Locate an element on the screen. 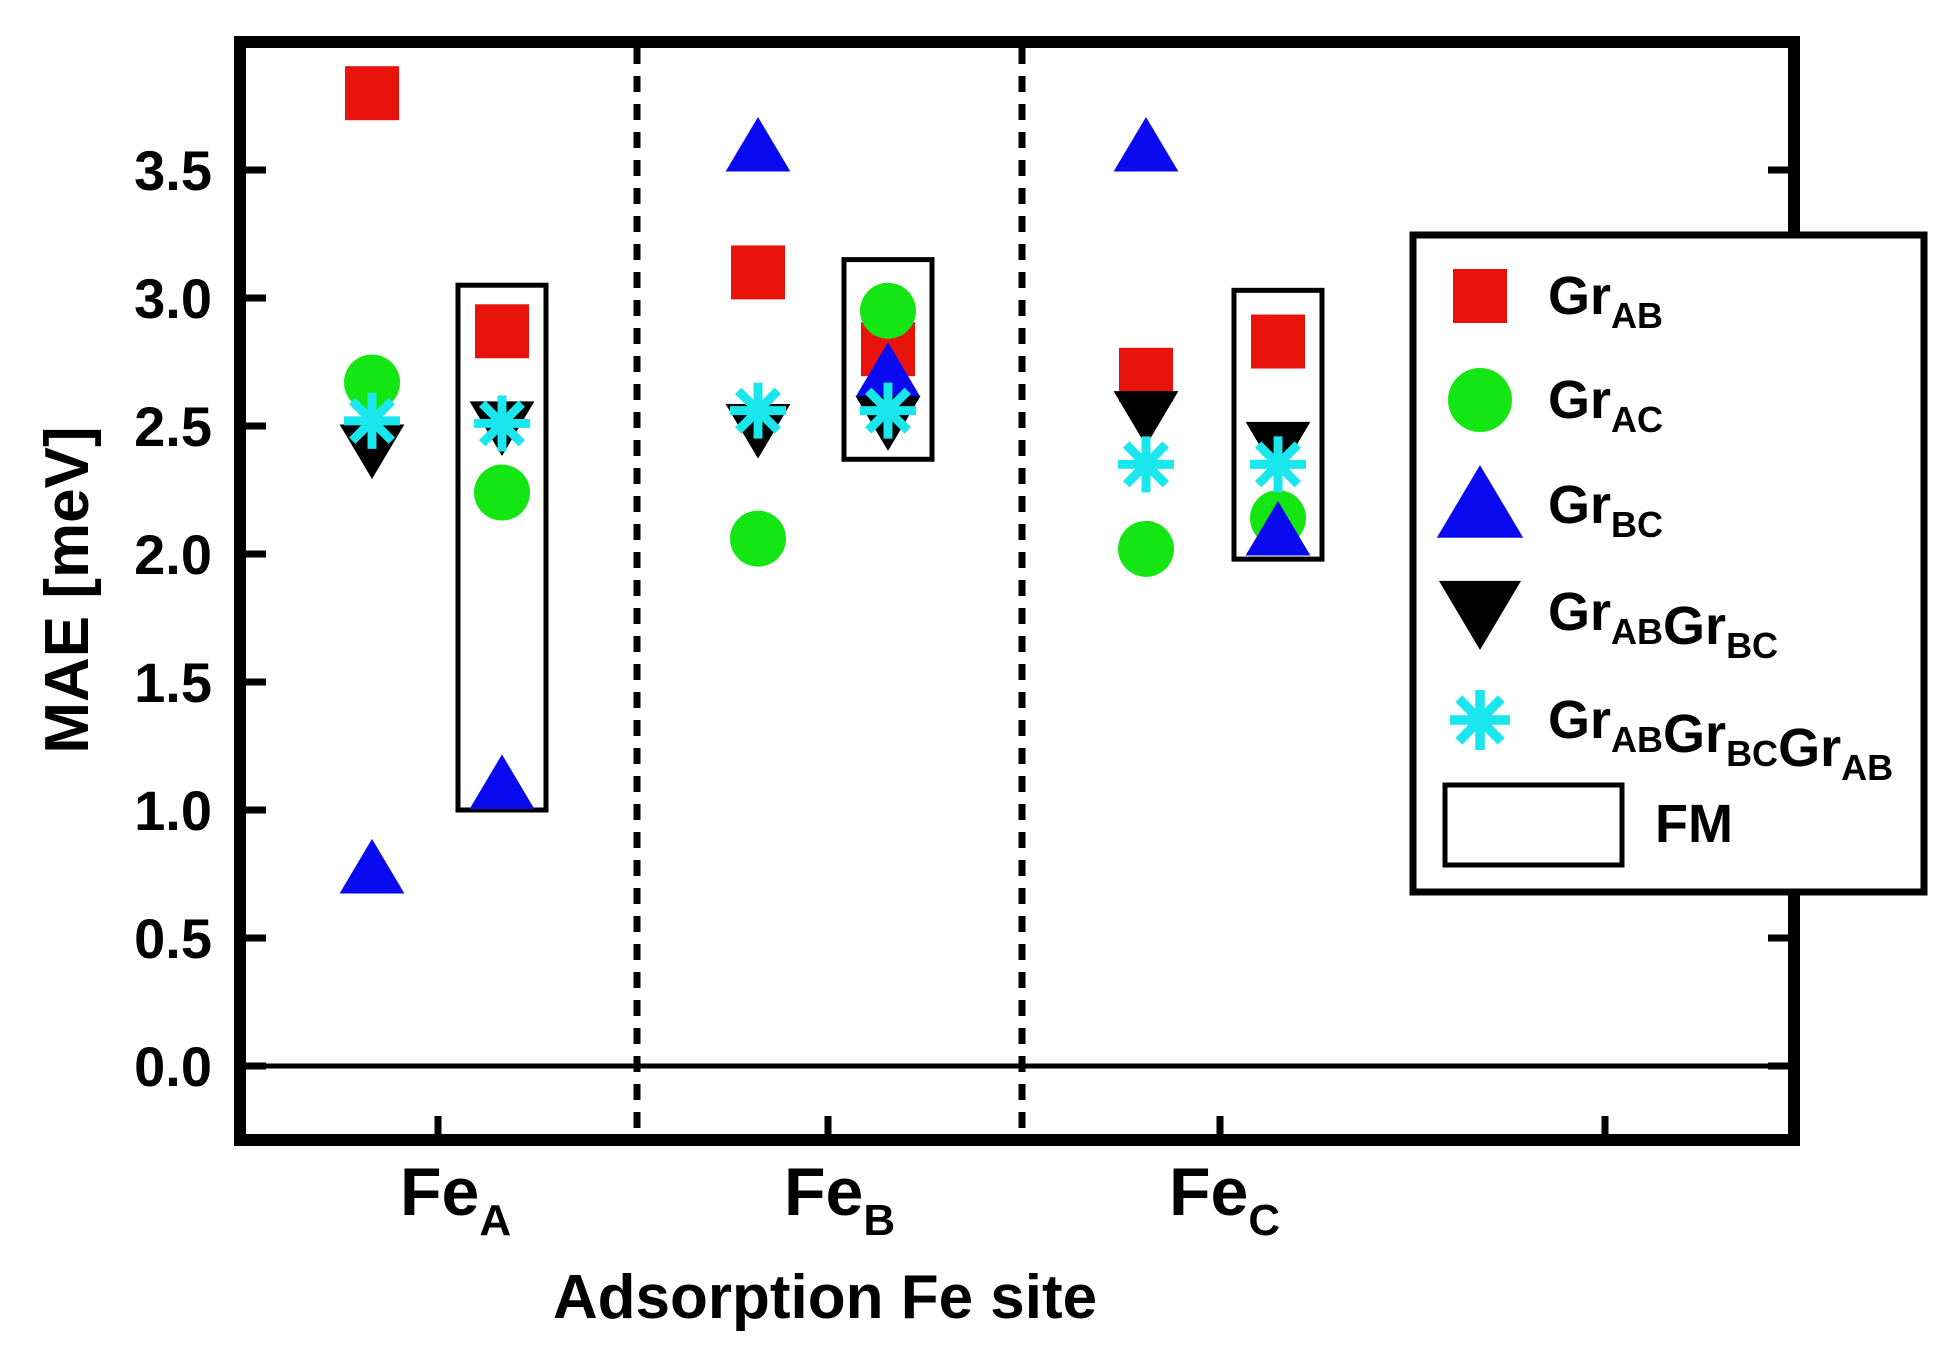 Image resolution: width=1958 pixels, height=1358 pixels. point-fm-grab-fe-c is located at coordinates (1278, 341).